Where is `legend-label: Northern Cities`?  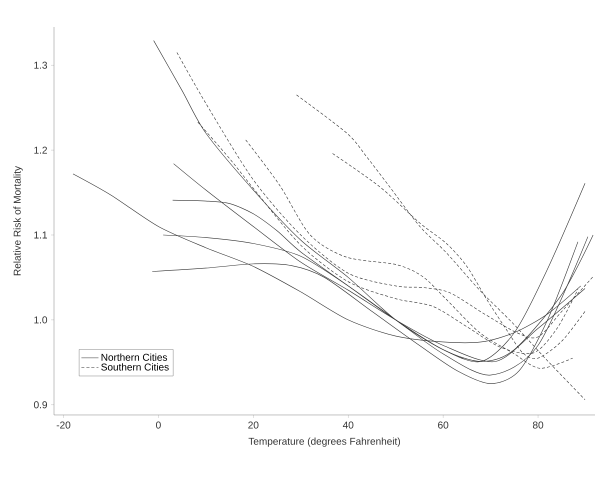 legend-label: Northern Cities is located at coordinates (135, 357).